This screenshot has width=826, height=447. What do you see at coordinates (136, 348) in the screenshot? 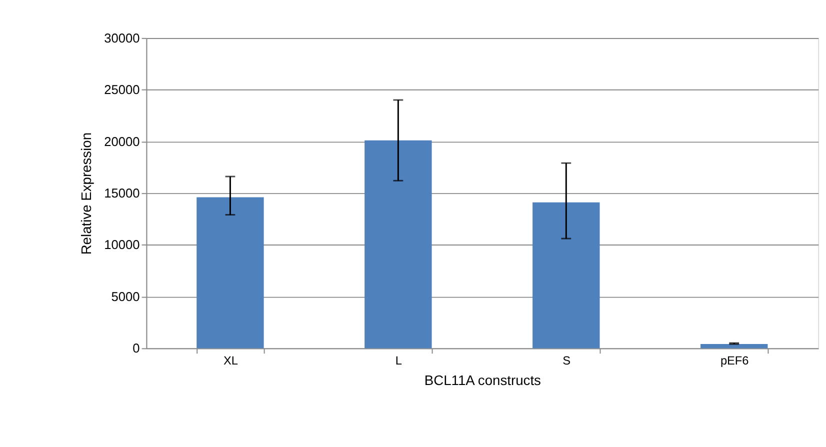
I see `y-tick-label: 0` at bounding box center [136, 348].